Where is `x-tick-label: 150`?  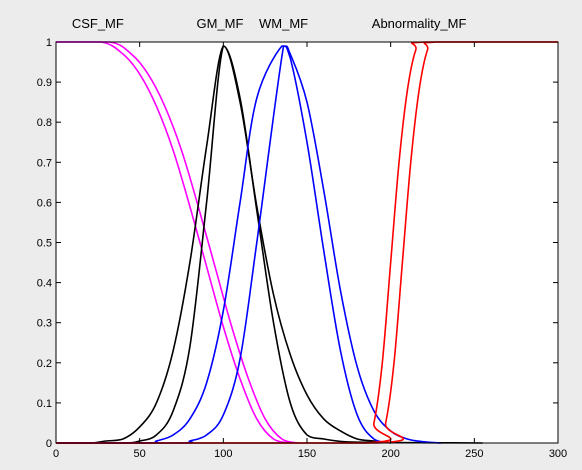 x-tick-label: 150 is located at coordinates (307, 454).